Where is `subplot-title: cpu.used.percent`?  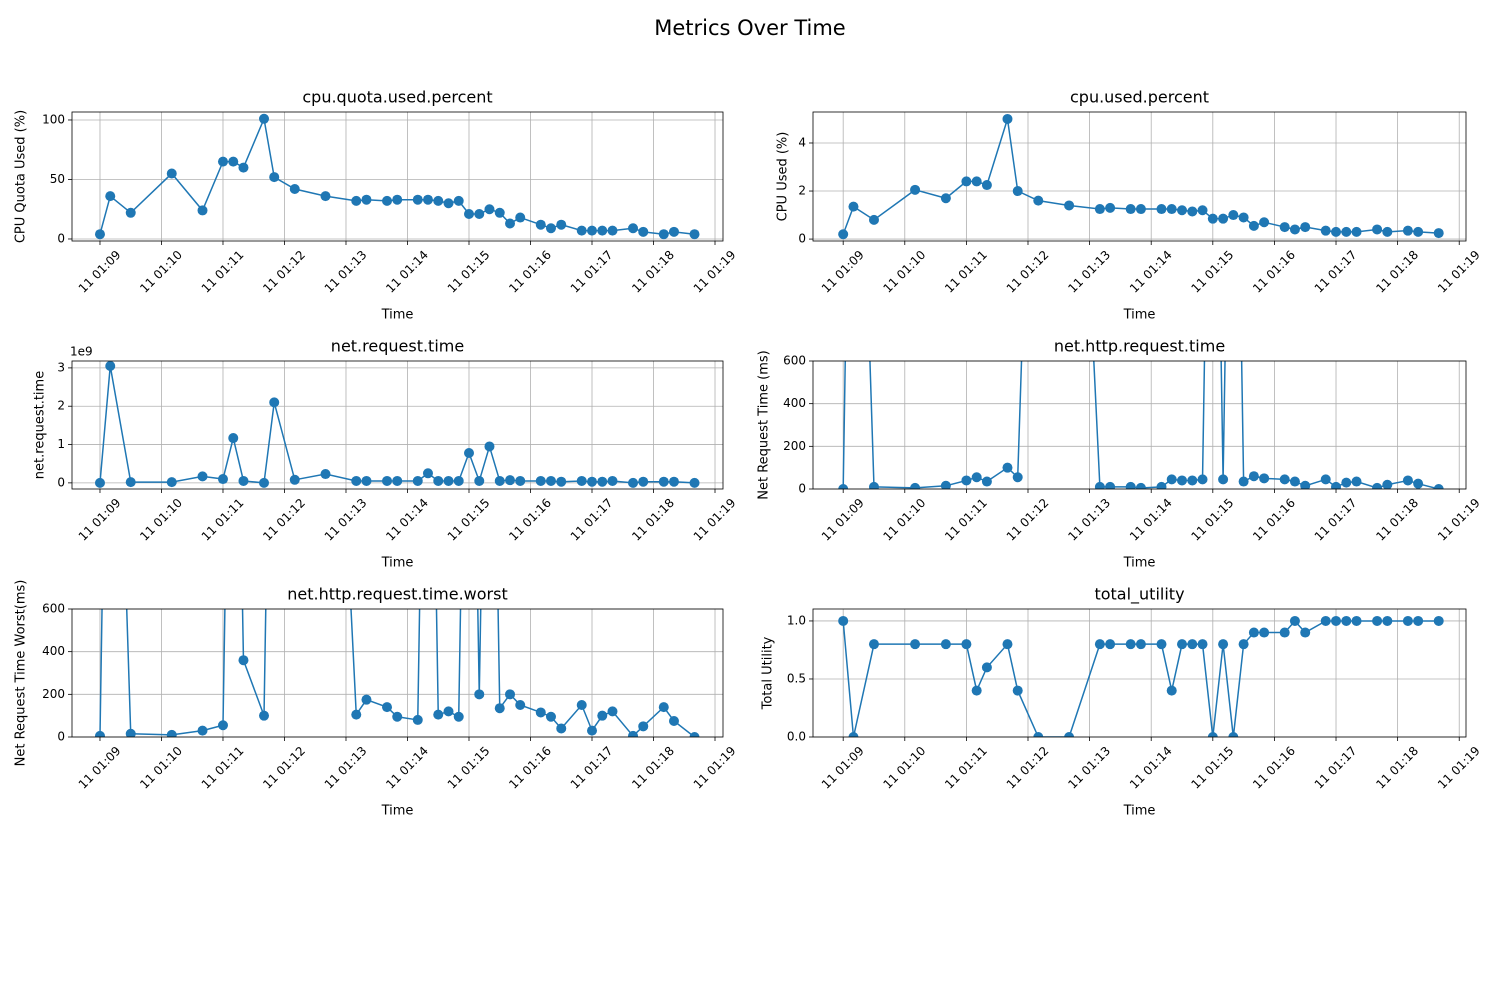 subplot-title: cpu.used.percent is located at coordinates (1139, 97).